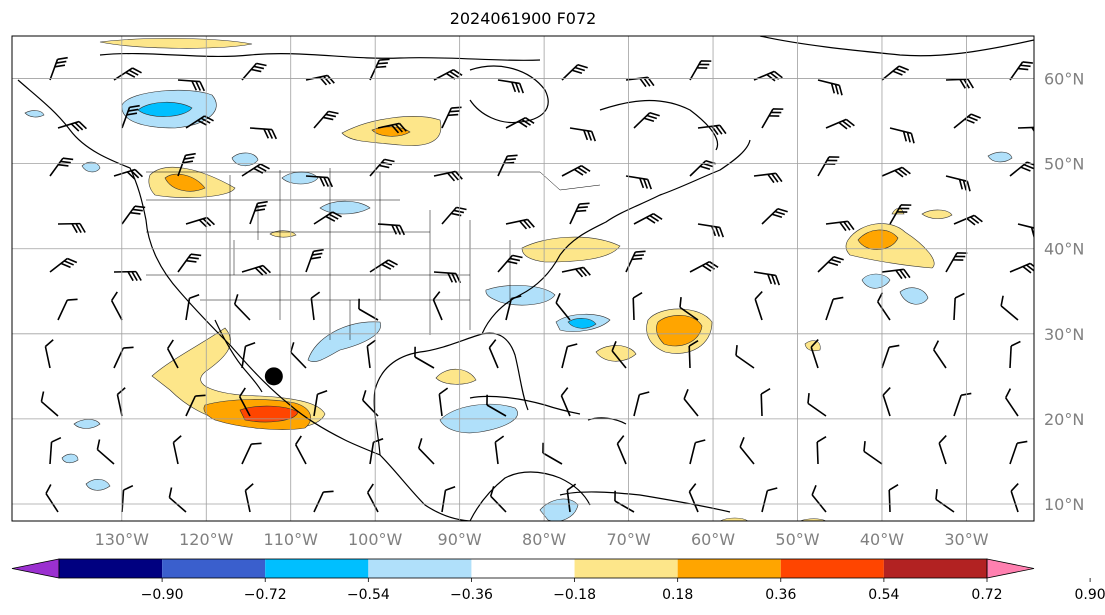 The image size is (1105, 615). What do you see at coordinates (659, 125) in the screenshot?
I see `coastline-labrador` at bounding box center [659, 125].